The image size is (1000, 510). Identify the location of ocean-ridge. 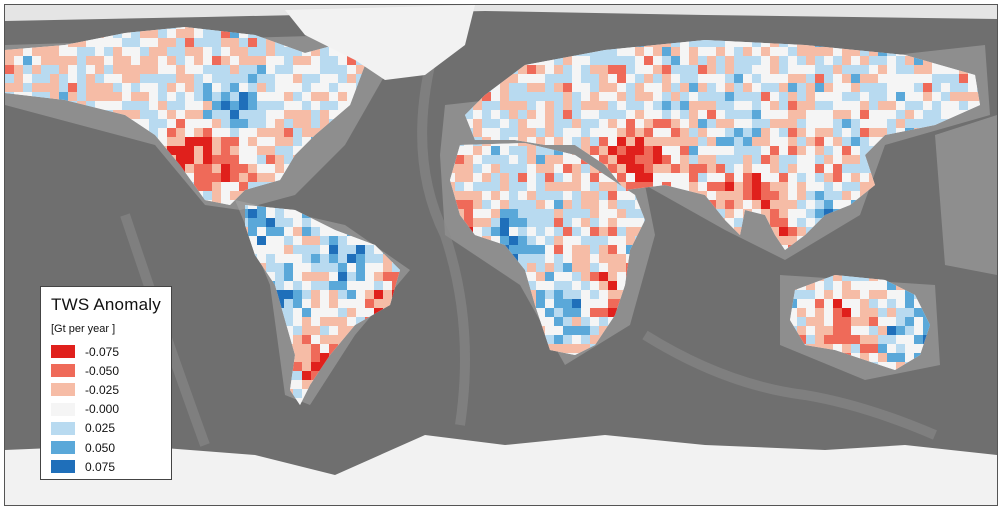
(443, 234).